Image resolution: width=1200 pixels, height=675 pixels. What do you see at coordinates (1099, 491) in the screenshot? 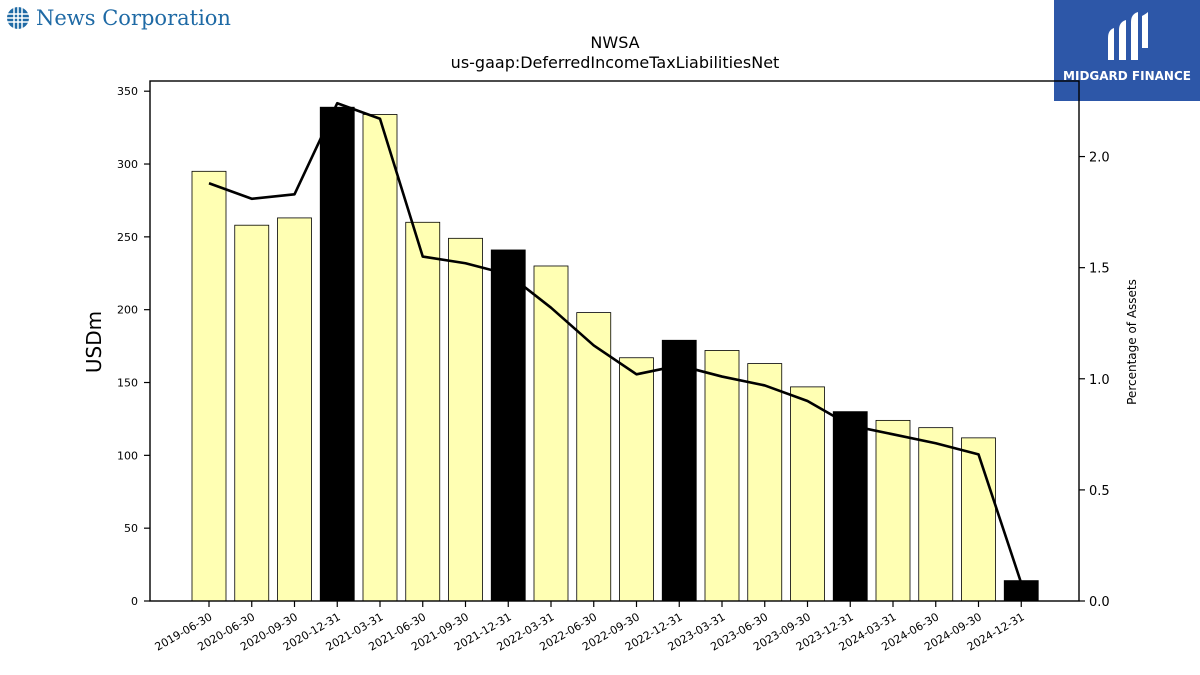
I see `y2-tick-label: 0.5` at bounding box center [1099, 491].